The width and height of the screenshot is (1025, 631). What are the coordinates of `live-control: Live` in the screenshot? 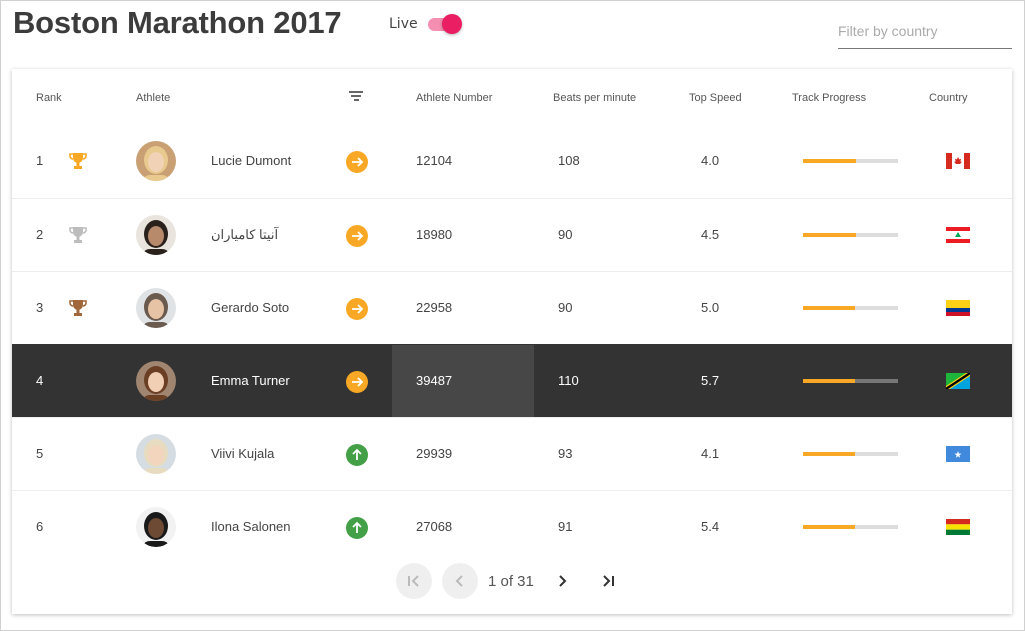 It's located at (426, 24).